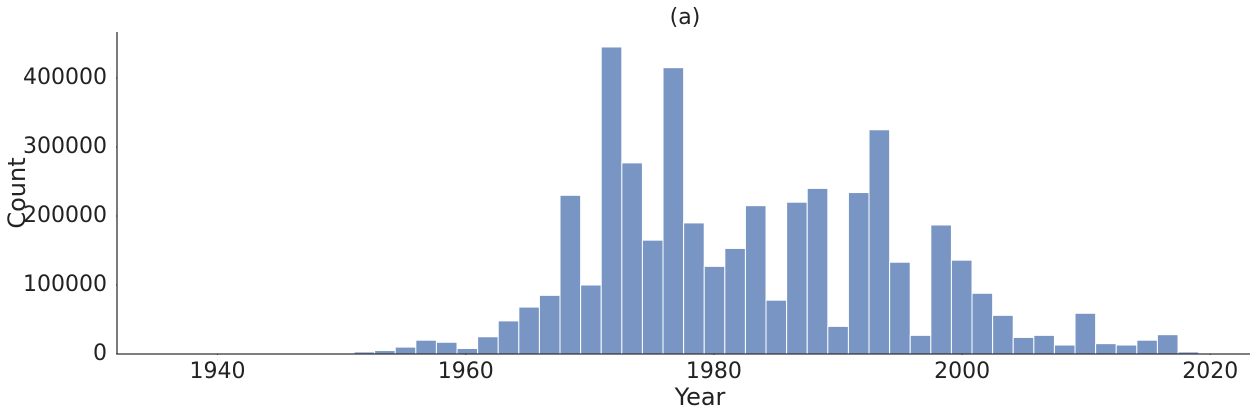 This screenshot has height=418, width=1258. What do you see at coordinates (65, 77) in the screenshot?
I see `y-tick-label: 400000` at bounding box center [65, 77].